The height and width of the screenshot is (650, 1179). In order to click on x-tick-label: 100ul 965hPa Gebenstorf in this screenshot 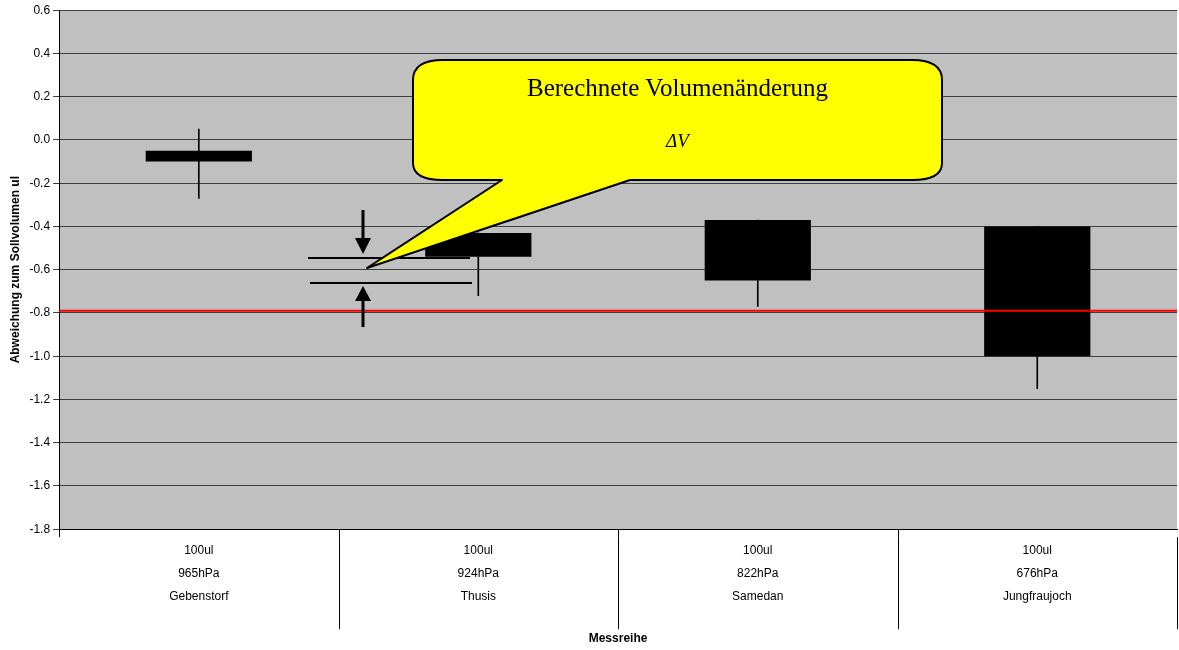, I will do `click(199, 572)`.